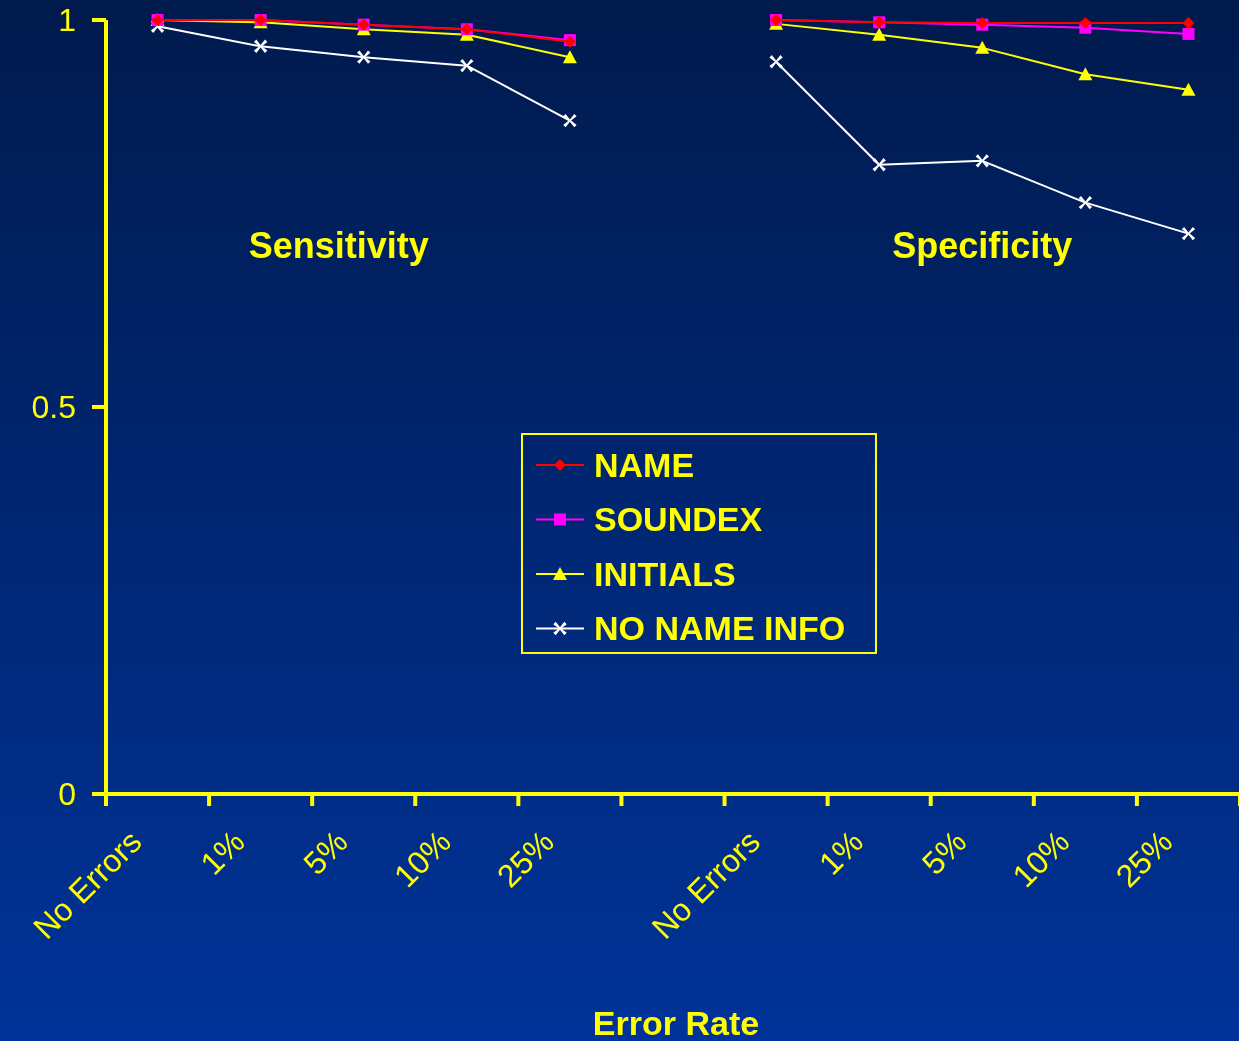  Describe the element at coordinates (67, 20) in the screenshot. I see `y-tick-label: 1` at that location.